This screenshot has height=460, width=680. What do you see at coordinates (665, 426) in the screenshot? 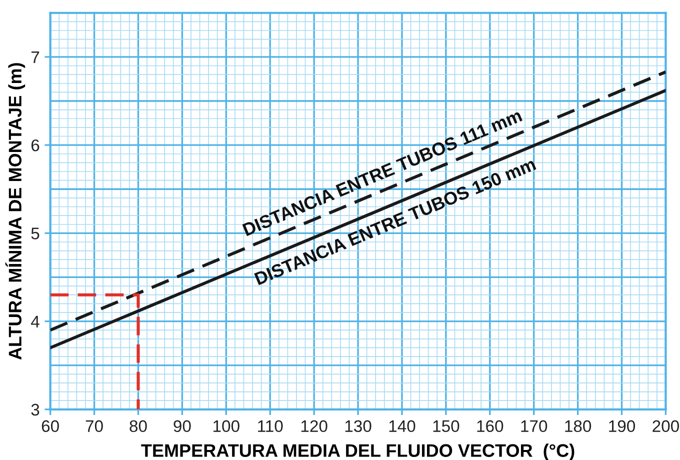
I see `x-tick-label: 200` at bounding box center [665, 426].